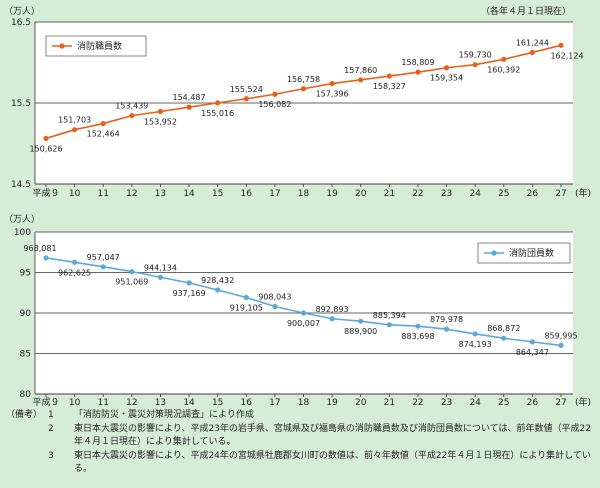 The width and height of the screenshot is (600, 488). What do you see at coordinates (332, 309) in the screenshot?
I see `data-label: 892,893` at bounding box center [332, 309].